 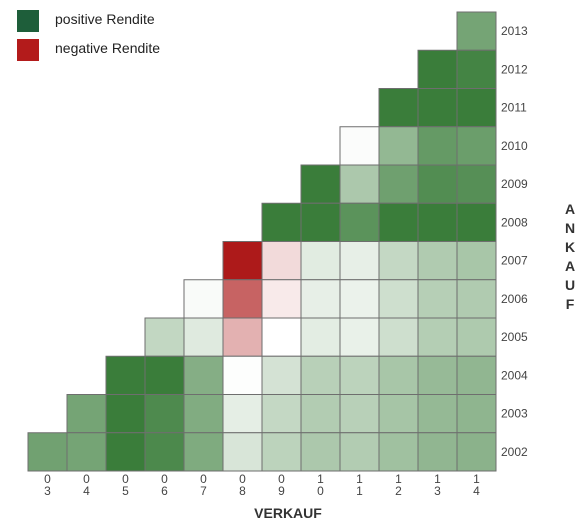 I want to click on y-axis-title-letter: U, so click(x=570, y=285).